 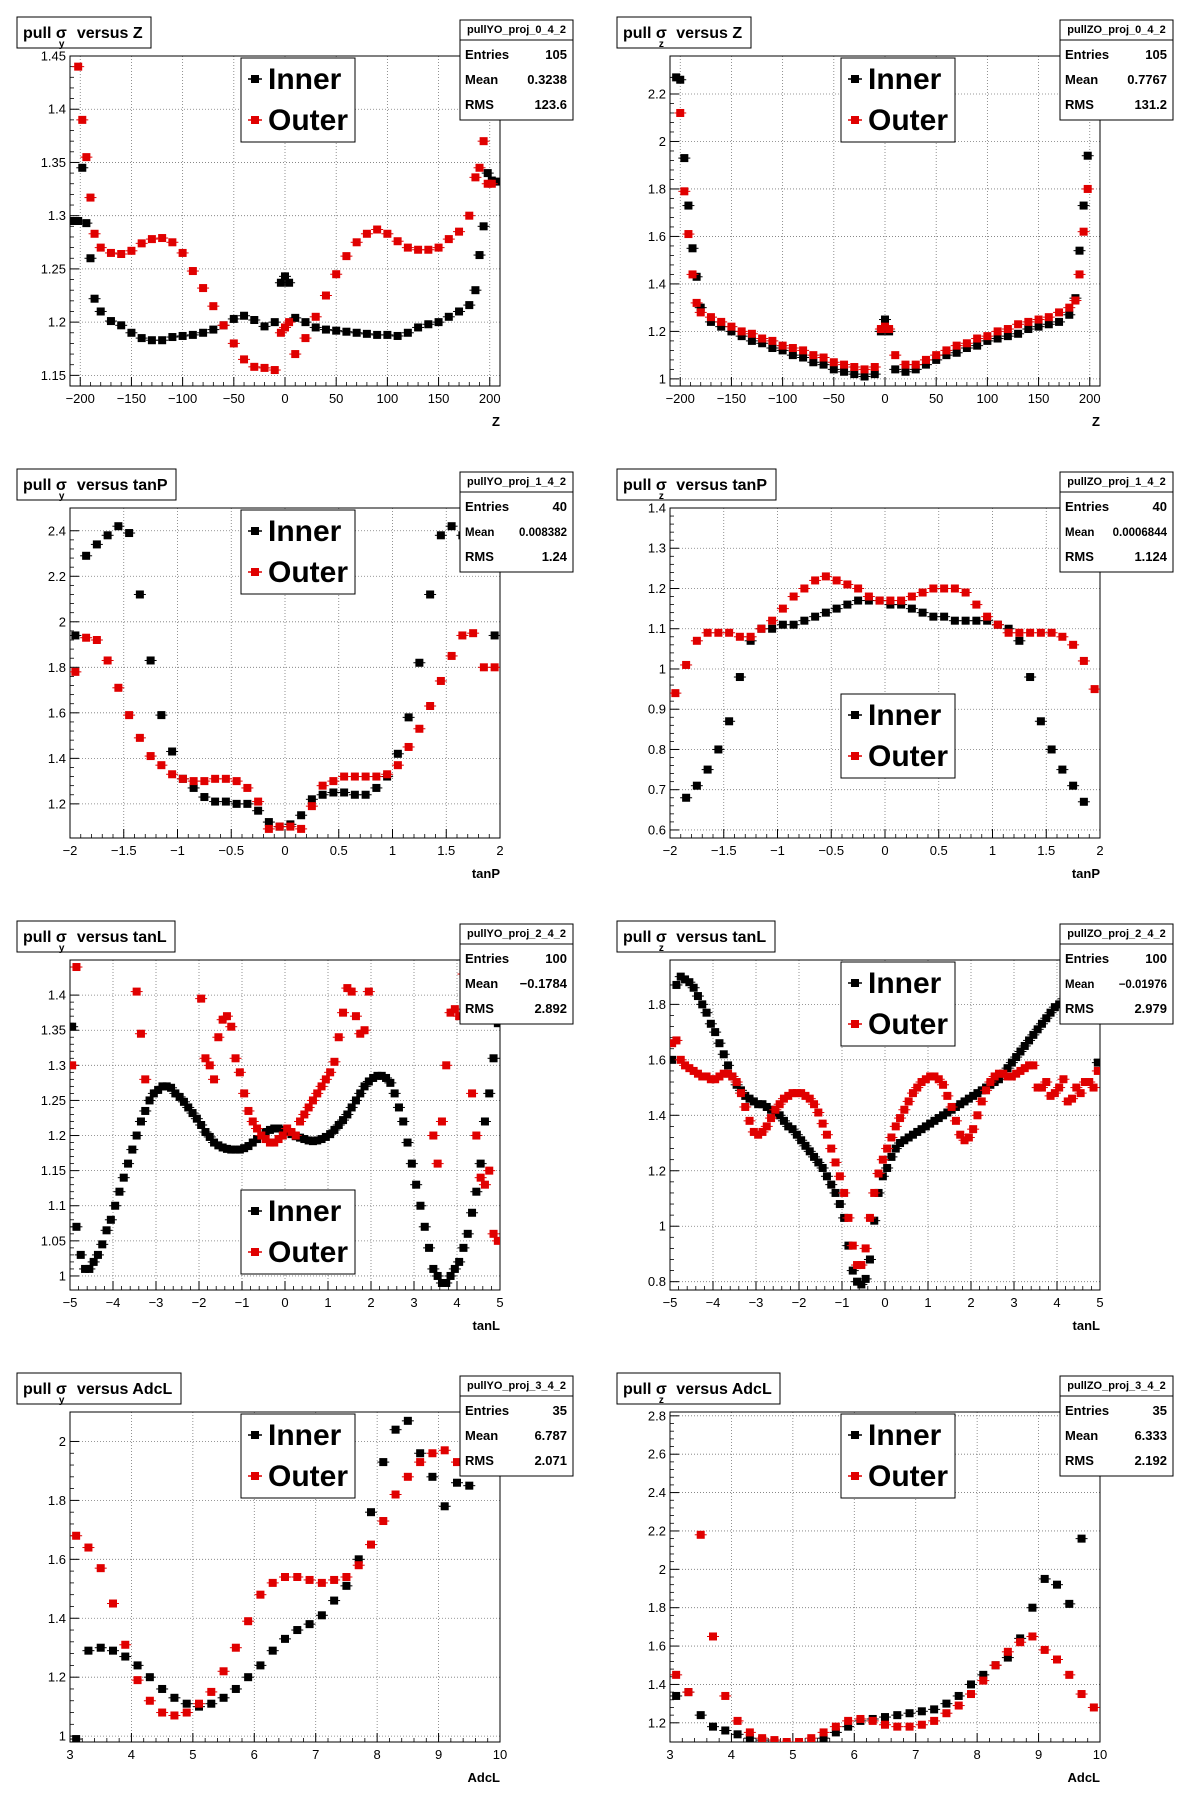 I want to click on x-tick-label: 1.5, so click(x=1046, y=850).